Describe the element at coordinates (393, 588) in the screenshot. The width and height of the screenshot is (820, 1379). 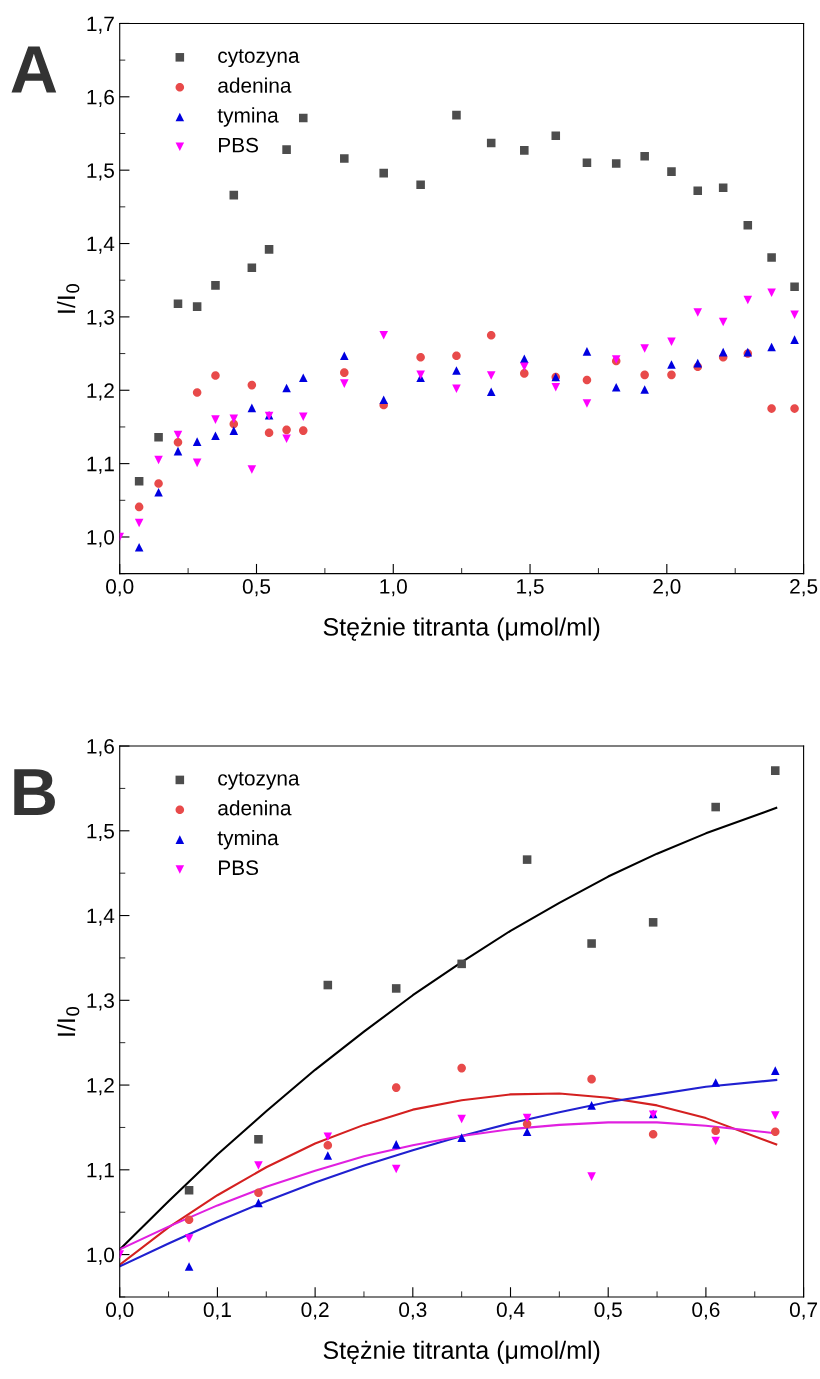
I see `x-tick-label: 1,0` at that location.